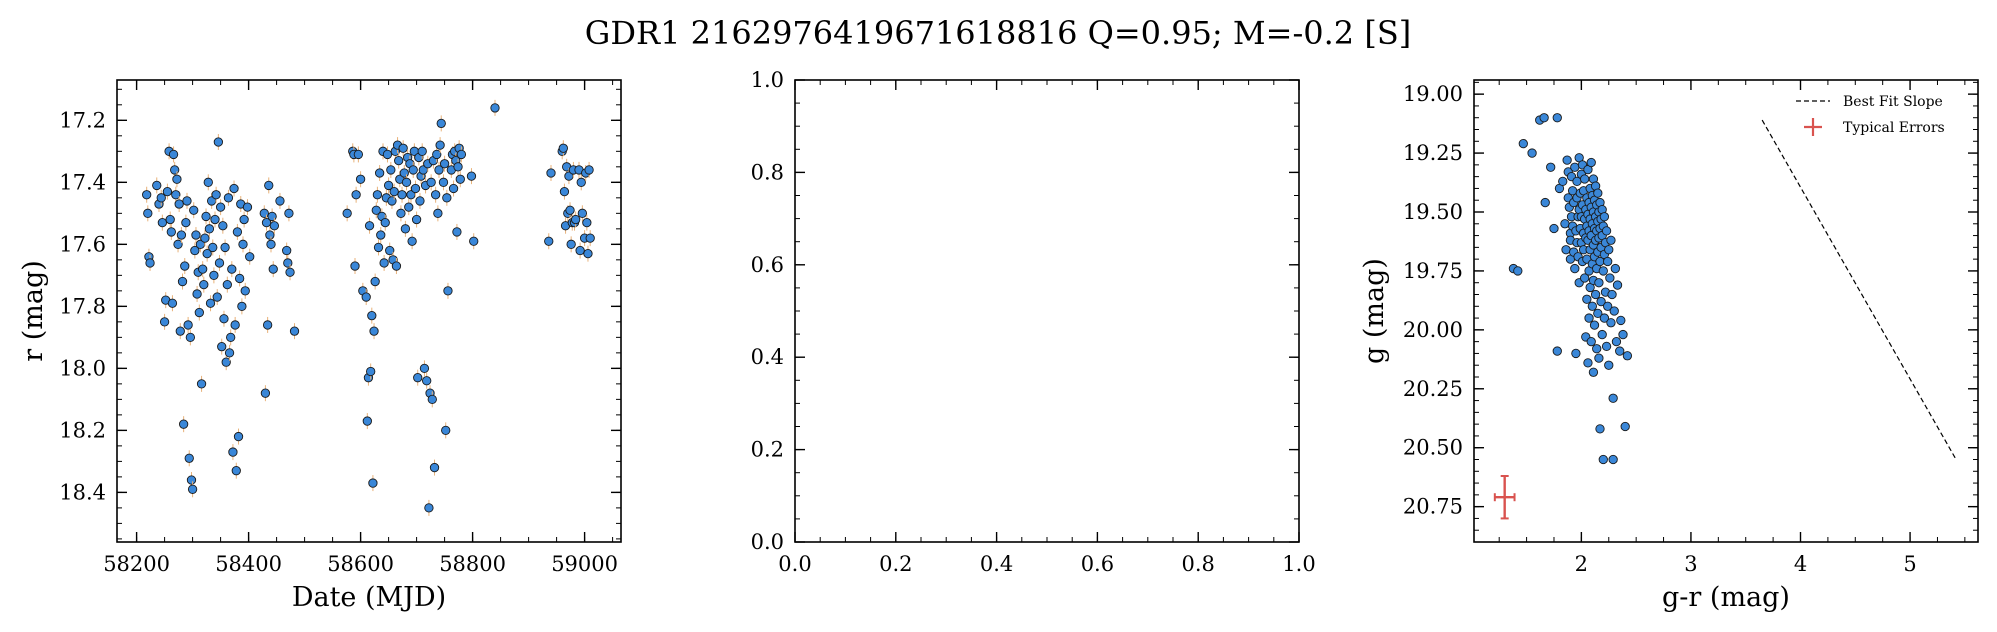 The image size is (1997, 632). Describe the element at coordinates (1433, 330) in the screenshot. I see `y-tick-label: 20.00` at that location.